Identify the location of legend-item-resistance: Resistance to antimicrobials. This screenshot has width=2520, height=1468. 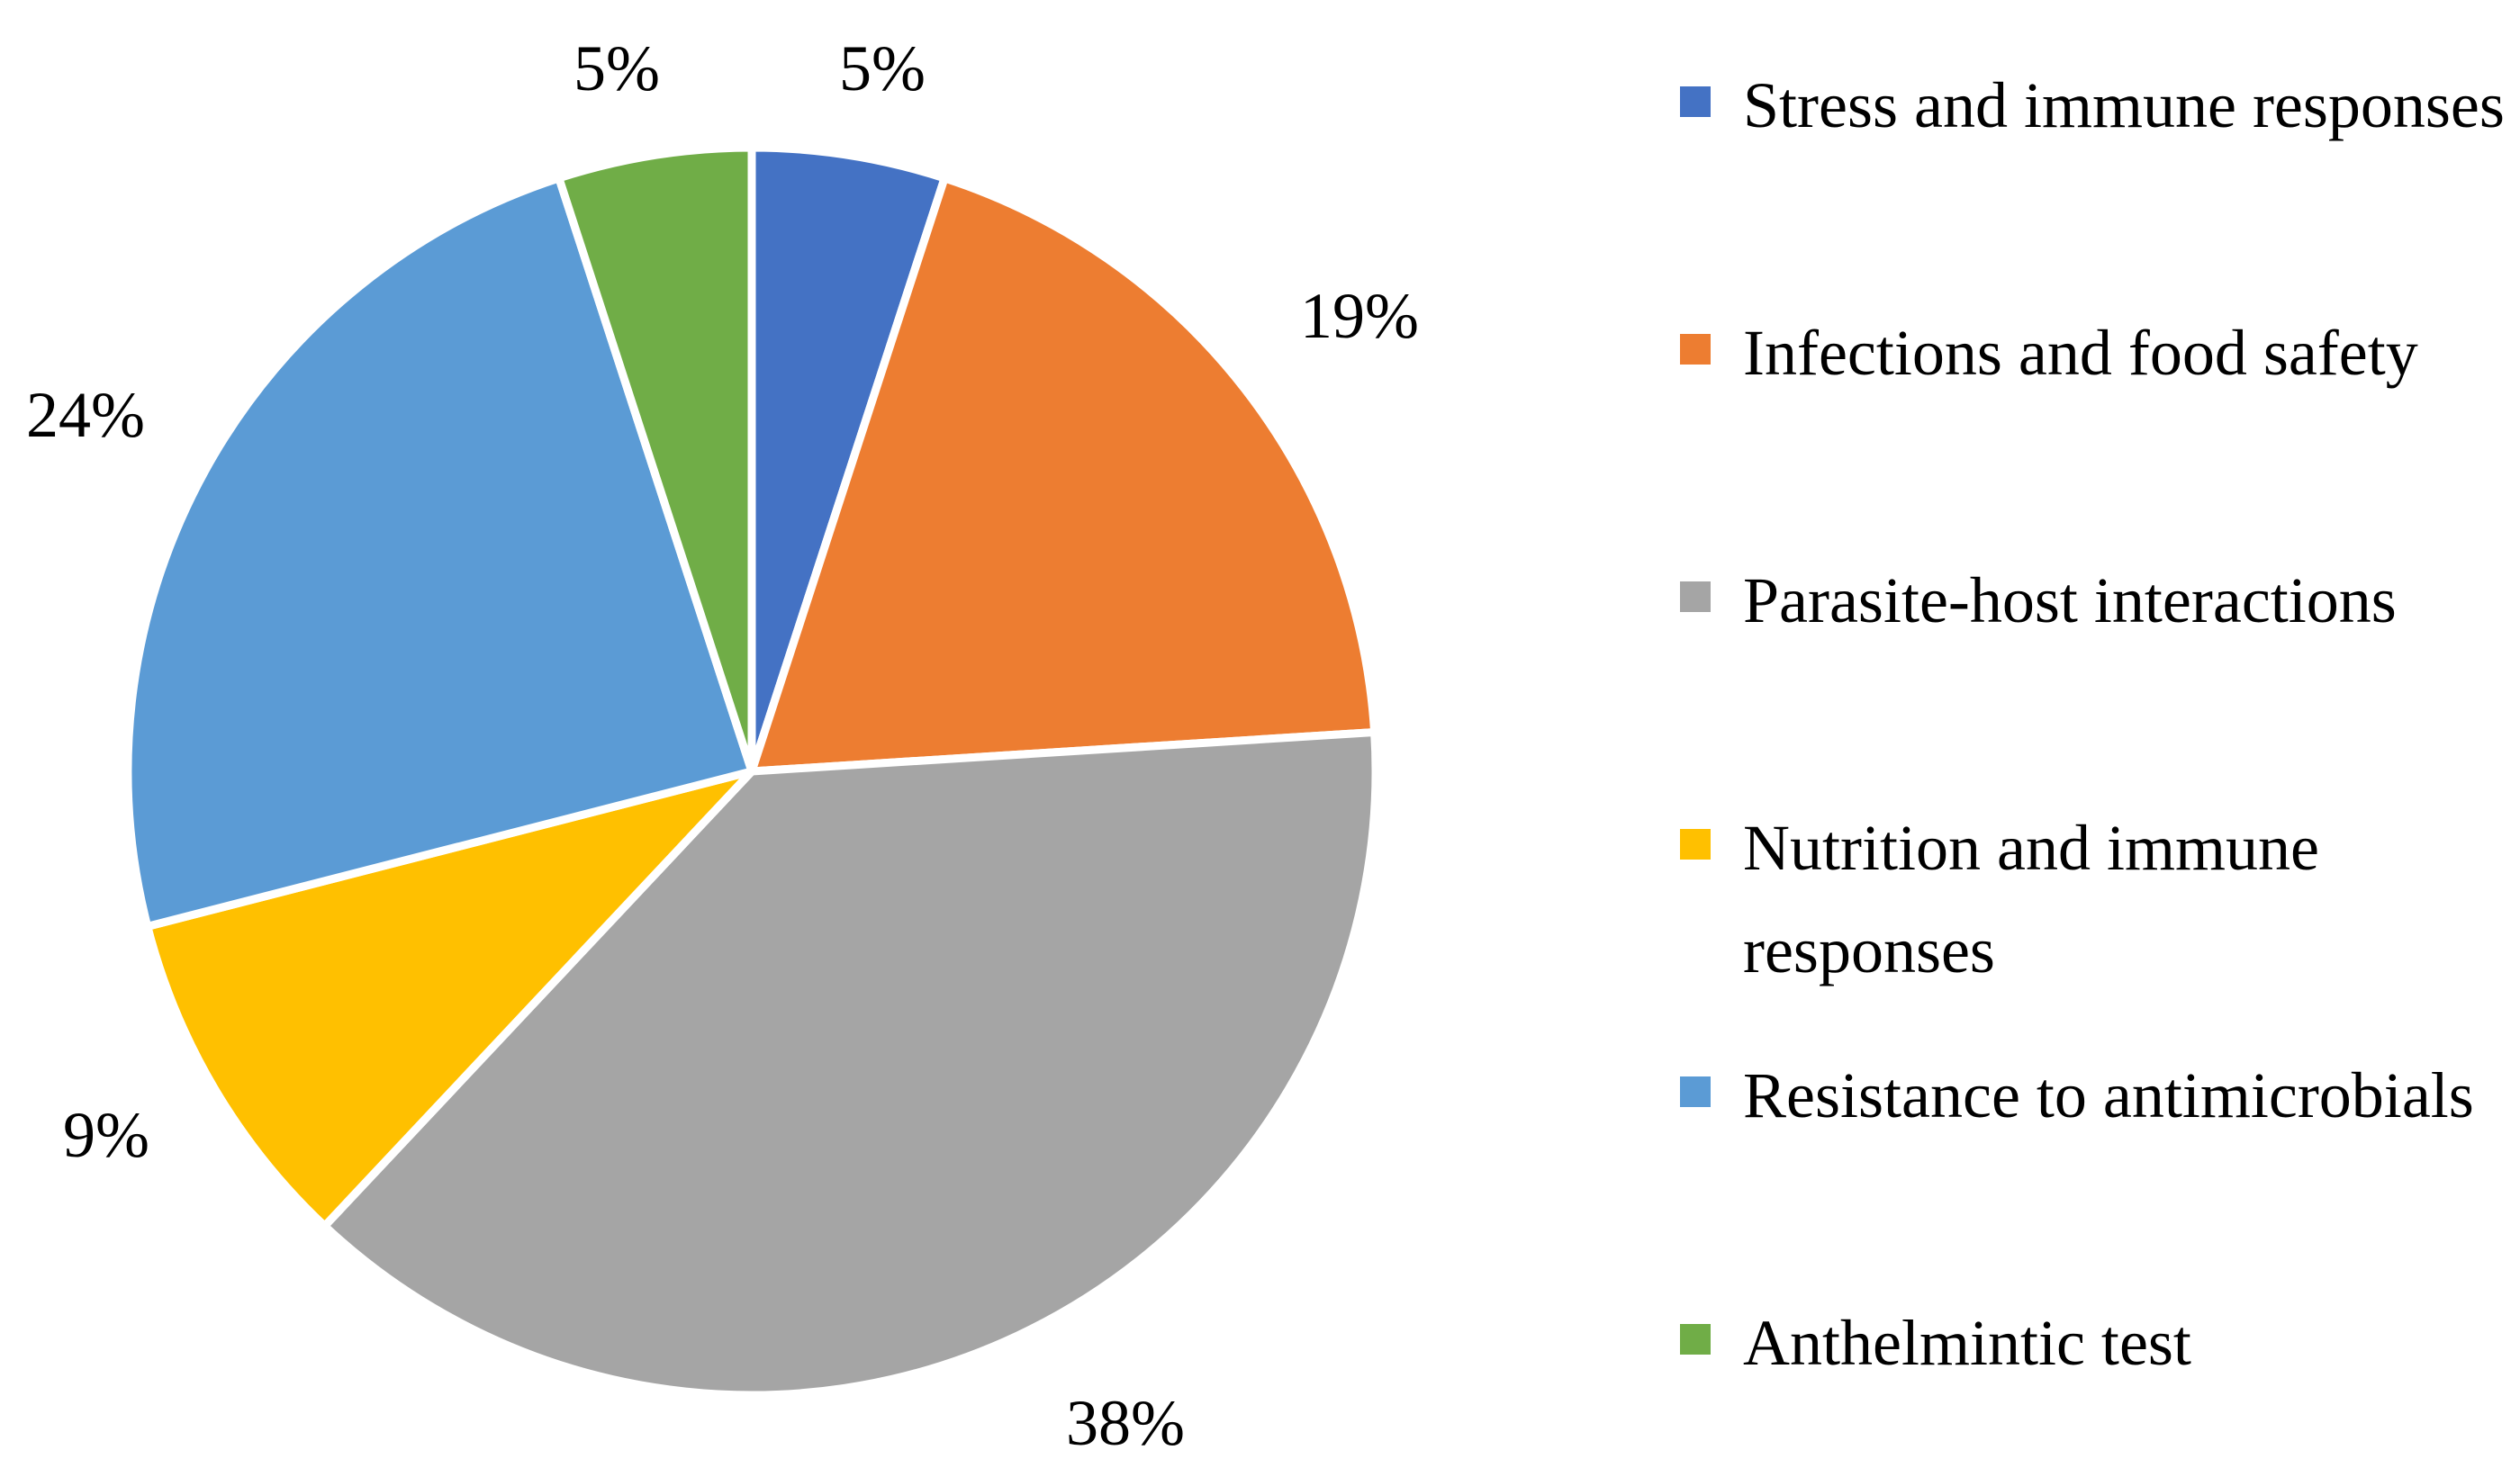
(2094, 1095).